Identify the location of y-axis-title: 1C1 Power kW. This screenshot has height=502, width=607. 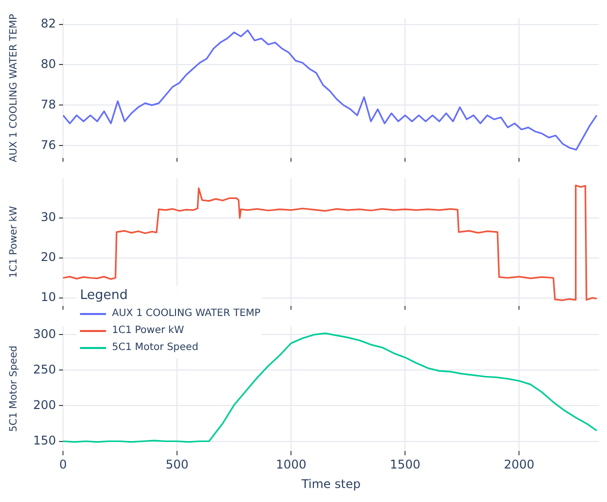
(14, 242).